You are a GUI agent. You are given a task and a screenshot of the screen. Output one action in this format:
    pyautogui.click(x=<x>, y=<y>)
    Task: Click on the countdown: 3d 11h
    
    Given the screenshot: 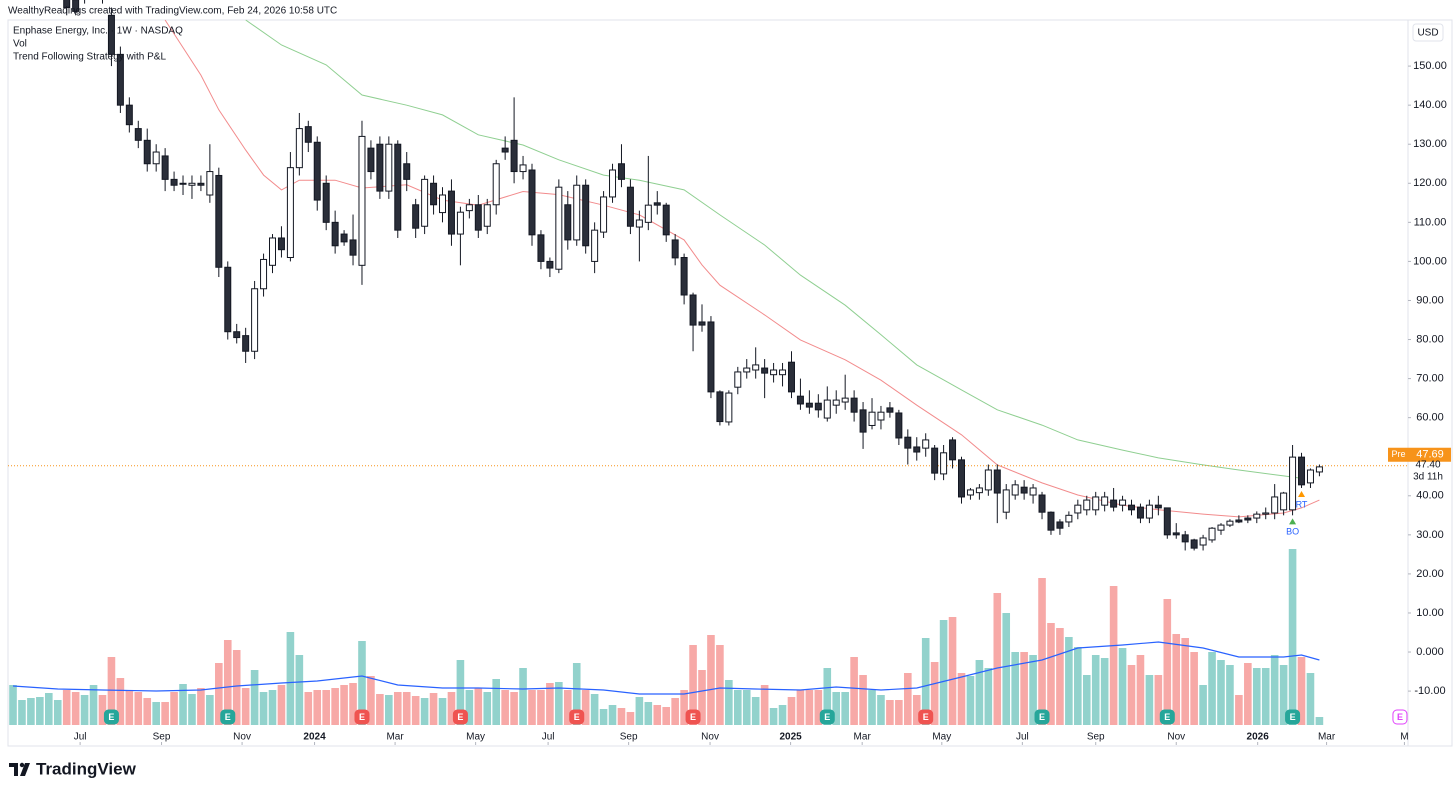 What is the action you would take?
    pyautogui.click(x=1428, y=477)
    